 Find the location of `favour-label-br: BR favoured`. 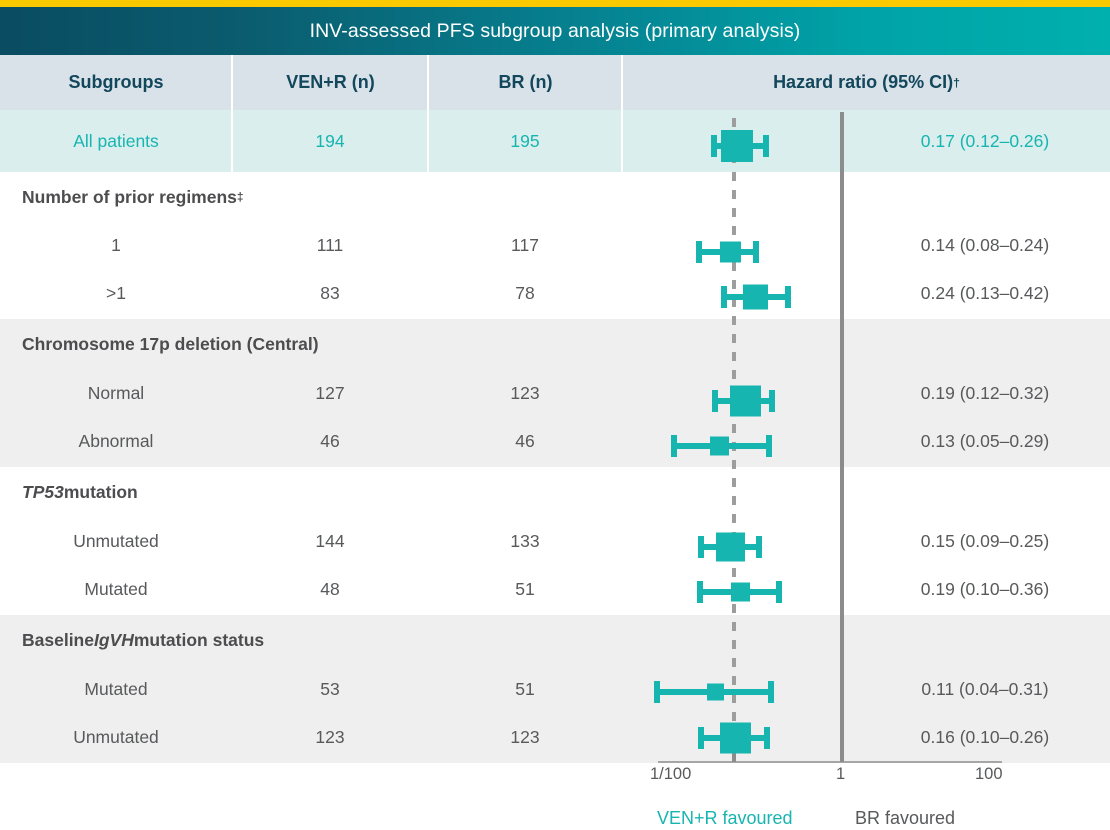

favour-label-br: BR favoured is located at coordinates (905, 818).